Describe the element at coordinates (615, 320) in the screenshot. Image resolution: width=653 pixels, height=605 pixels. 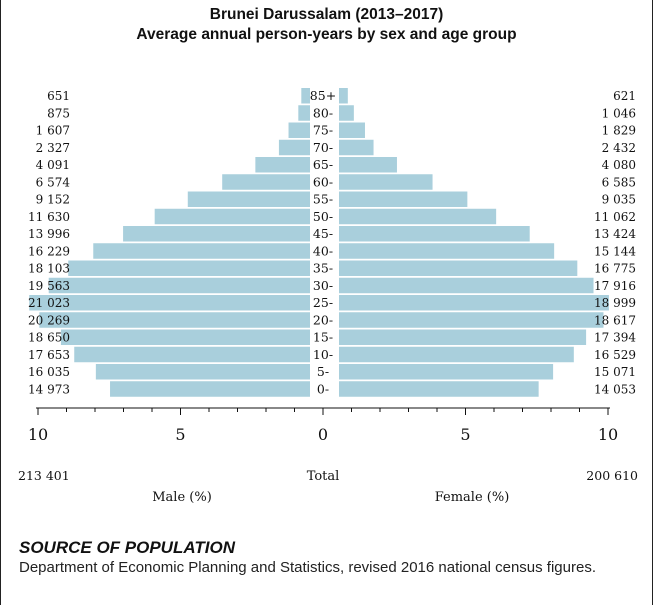
I see `female-count-label: 18 617` at that location.